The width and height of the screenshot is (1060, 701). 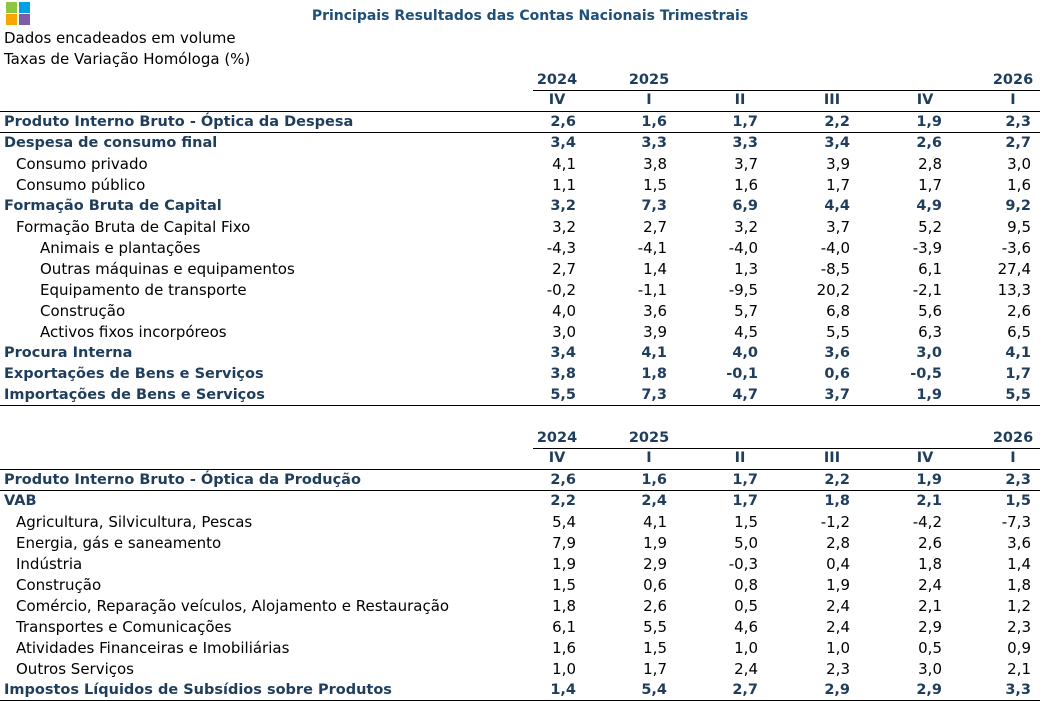 What do you see at coordinates (120, 38) in the screenshot?
I see `subtitle: Dados encadeados em volume` at bounding box center [120, 38].